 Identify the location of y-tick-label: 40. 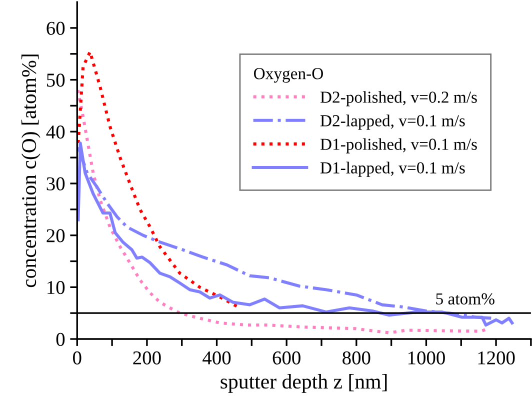
(55, 132).